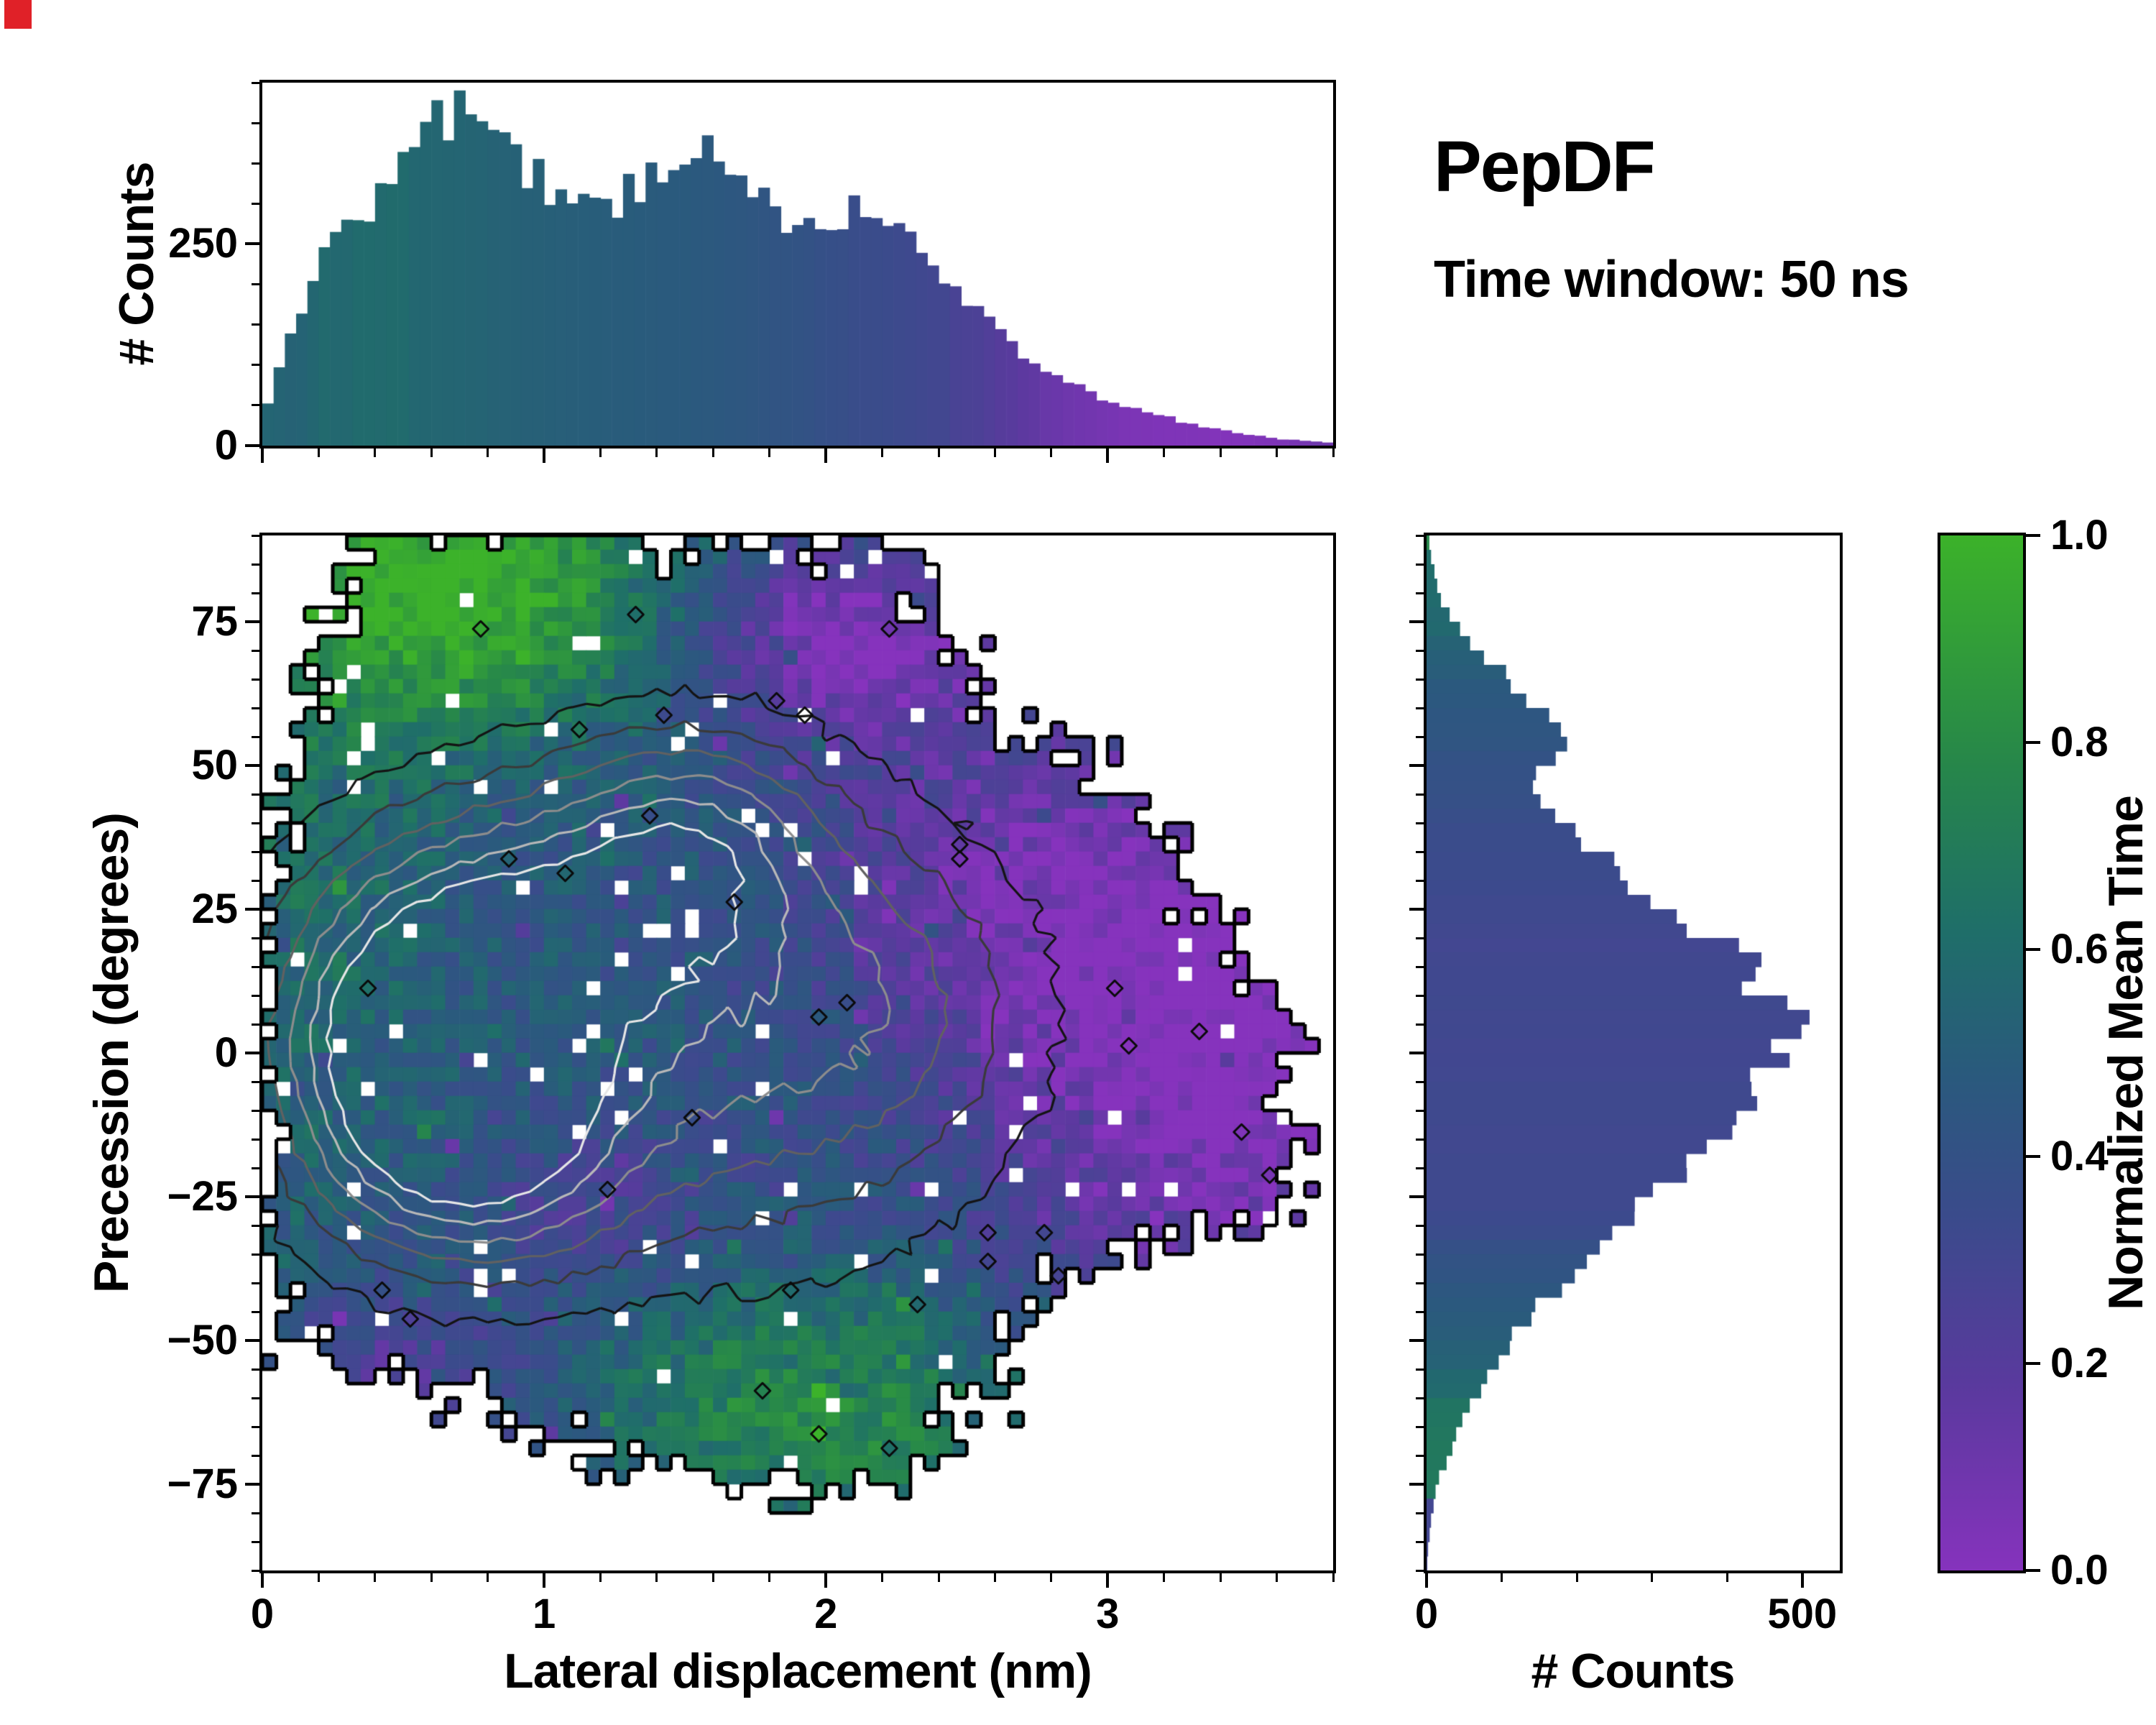 The width and height of the screenshot is (2156, 1725). What do you see at coordinates (2079, 1570) in the screenshot?
I see `tick-label: 0.0` at bounding box center [2079, 1570].